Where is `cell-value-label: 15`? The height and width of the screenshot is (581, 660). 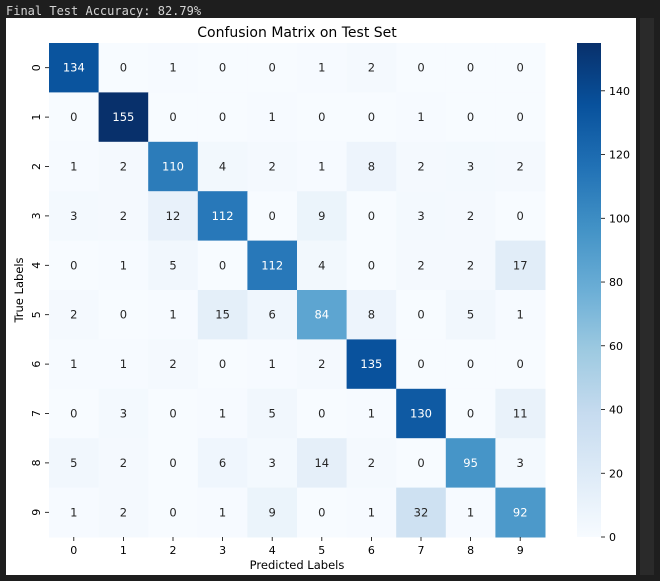
cell-value-label: 15 is located at coordinates (222, 315).